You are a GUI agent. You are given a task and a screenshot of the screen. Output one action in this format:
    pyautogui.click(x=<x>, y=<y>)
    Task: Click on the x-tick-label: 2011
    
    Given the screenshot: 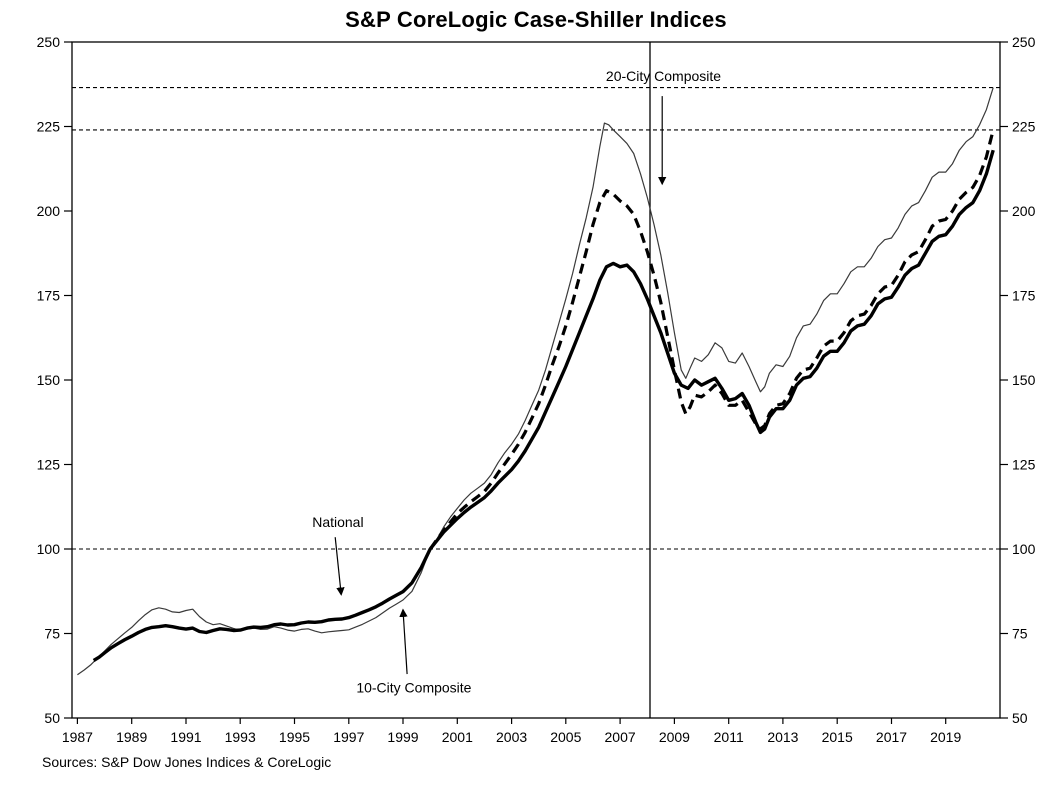 What is the action you would take?
    pyautogui.click(x=729, y=737)
    